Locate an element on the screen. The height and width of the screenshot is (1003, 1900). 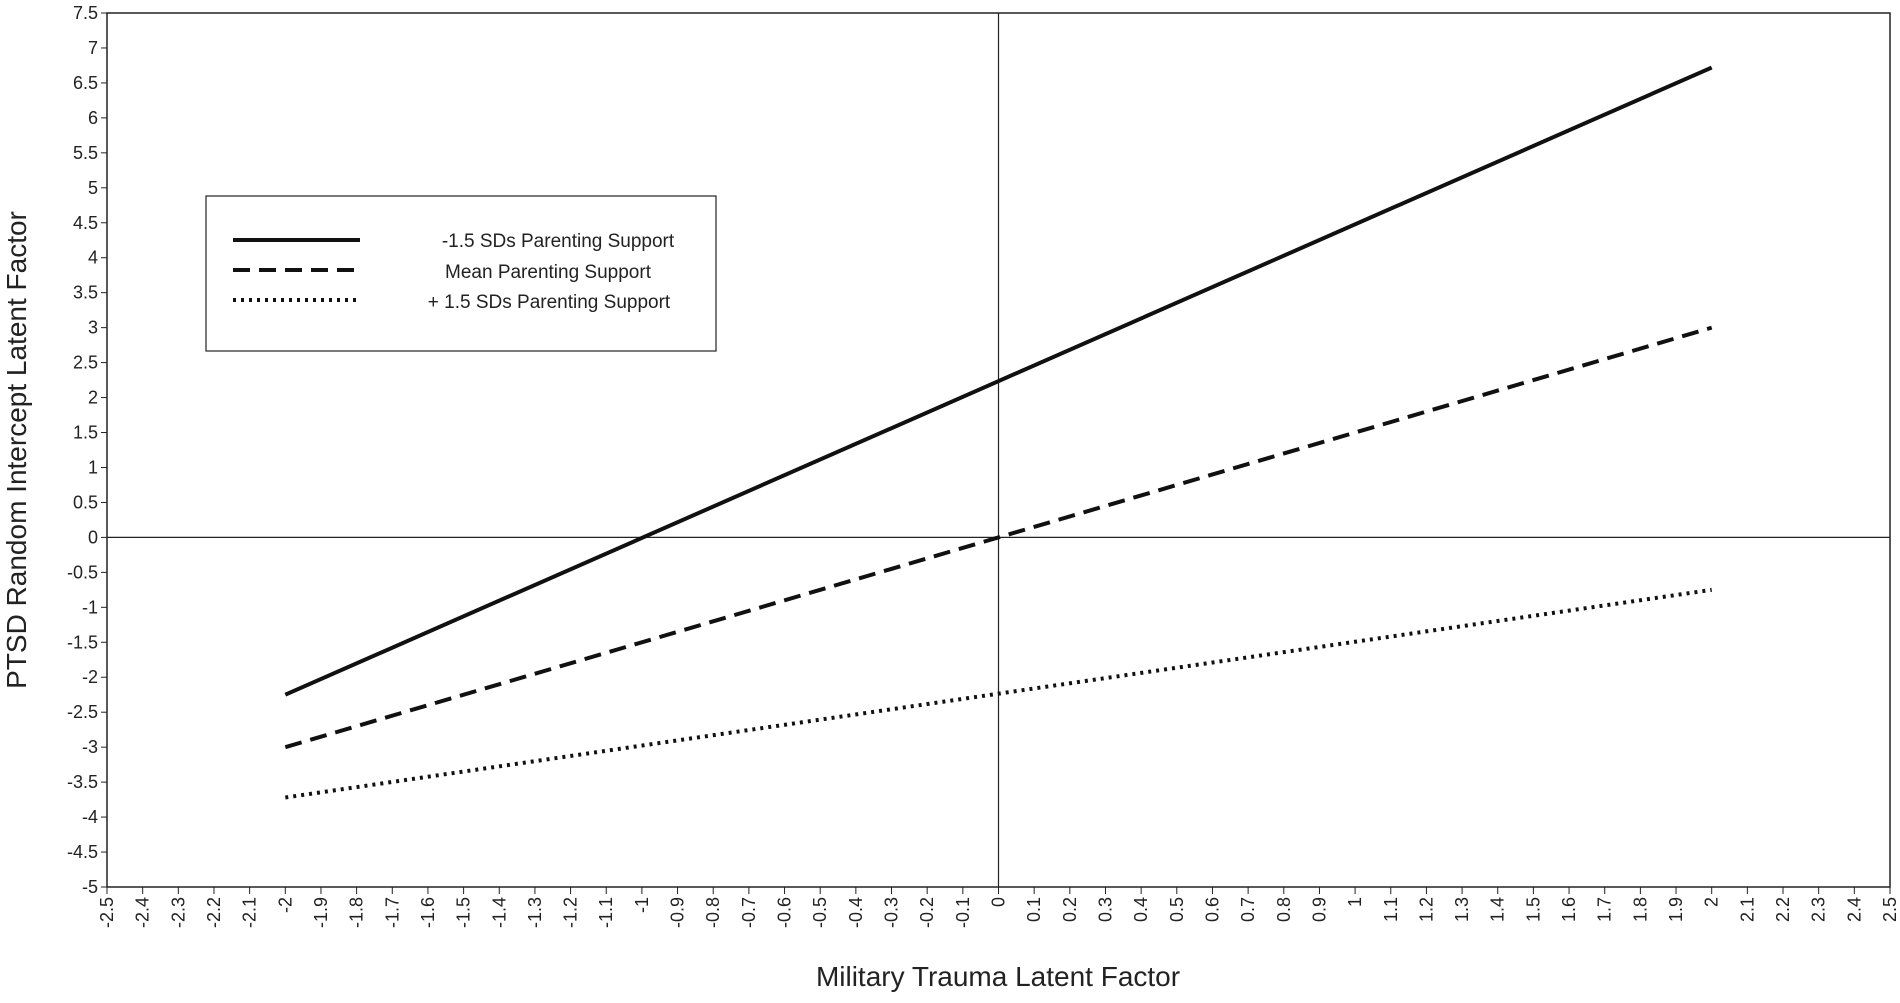
x-tick-label: -0.4 is located at coordinates (856, 912).